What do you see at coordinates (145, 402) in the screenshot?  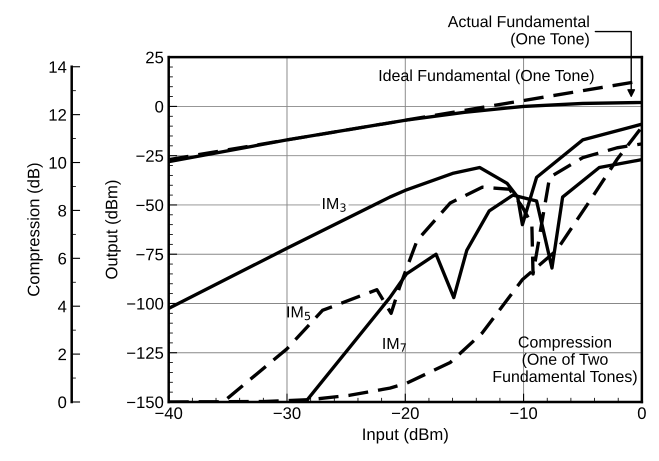 I see `y-tick-label: −150` at bounding box center [145, 402].